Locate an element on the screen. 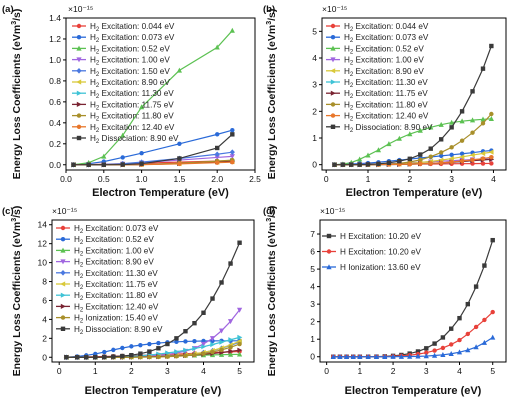 The image size is (520, 404). y-tick-label: 5 is located at coordinates (314, 31).